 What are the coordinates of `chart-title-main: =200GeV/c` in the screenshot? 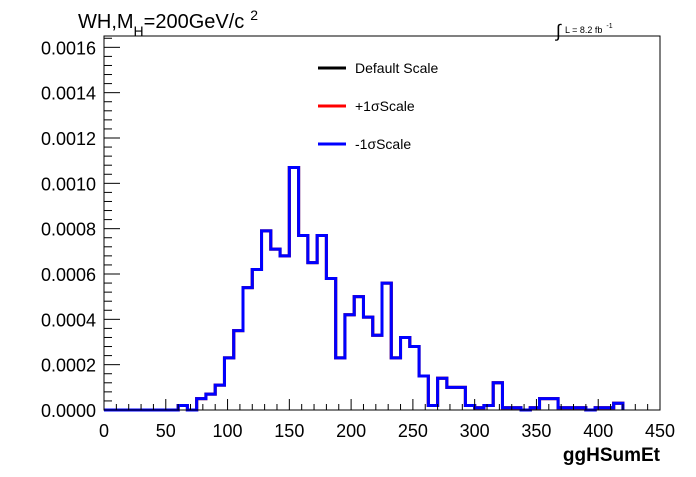 It's located at (194, 22).